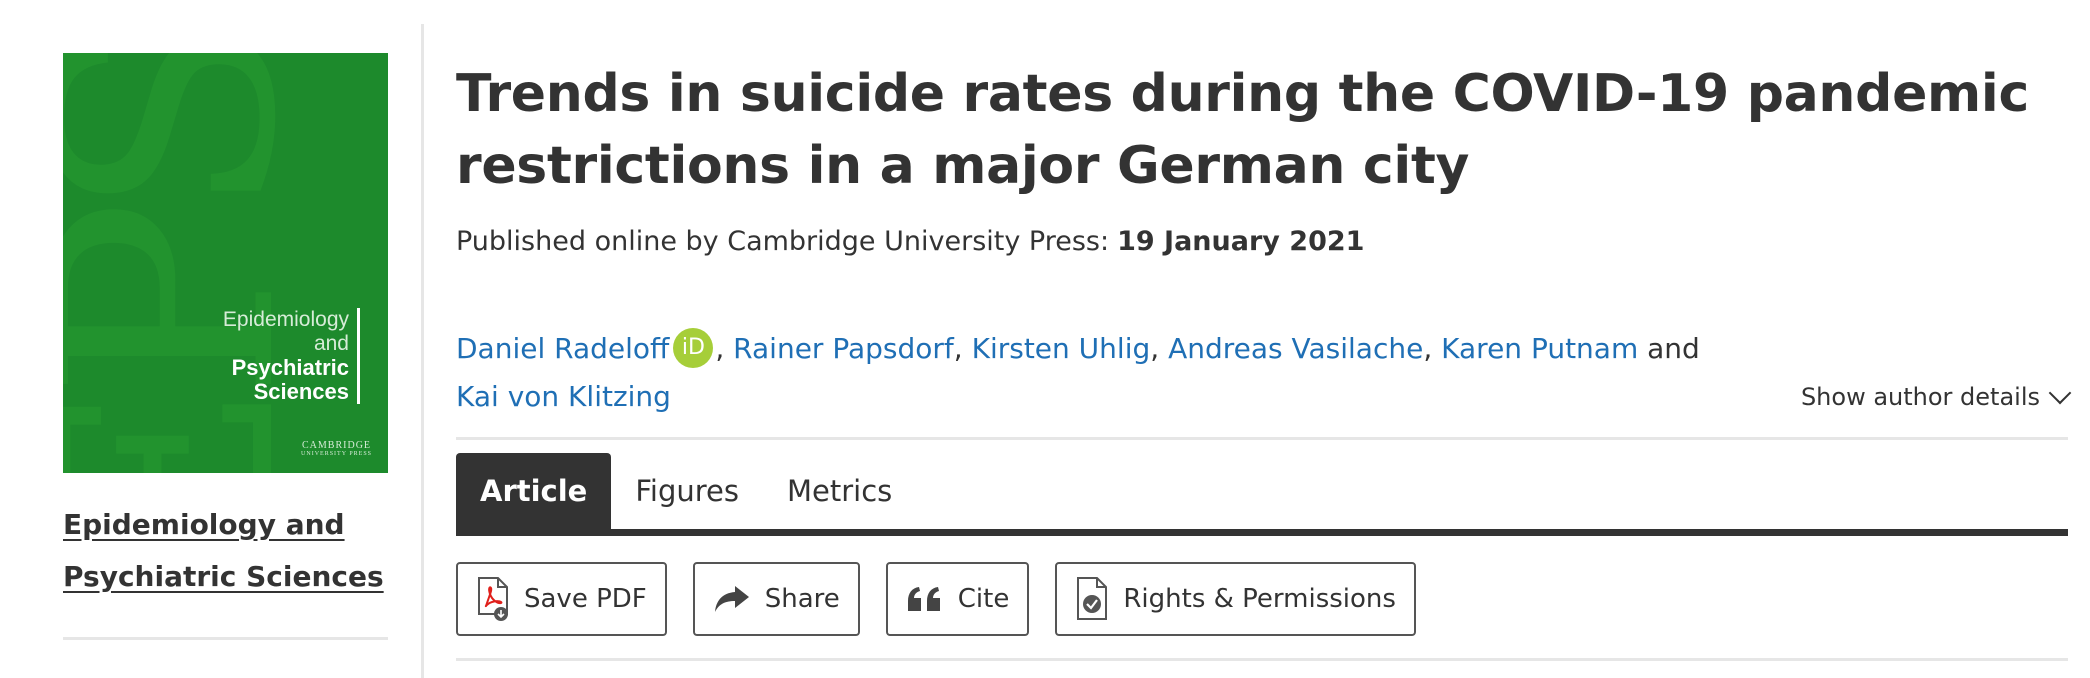  Describe the element at coordinates (1092, 598) in the screenshot. I see `document-check-icon` at that location.